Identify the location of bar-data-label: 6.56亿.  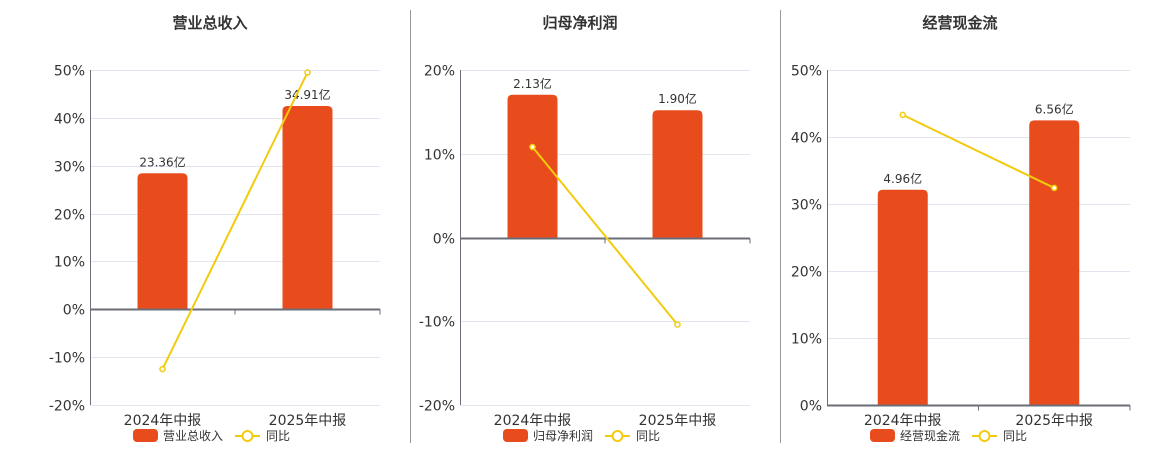
(1054, 108).